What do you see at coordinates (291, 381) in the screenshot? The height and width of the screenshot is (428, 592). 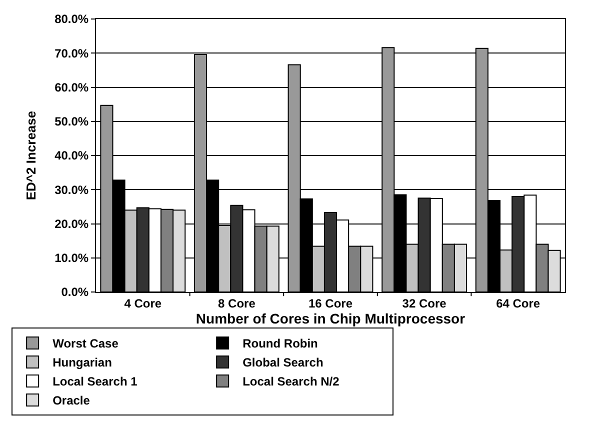 I see `legend-label: Local Search N/2` at bounding box center [291, 381].